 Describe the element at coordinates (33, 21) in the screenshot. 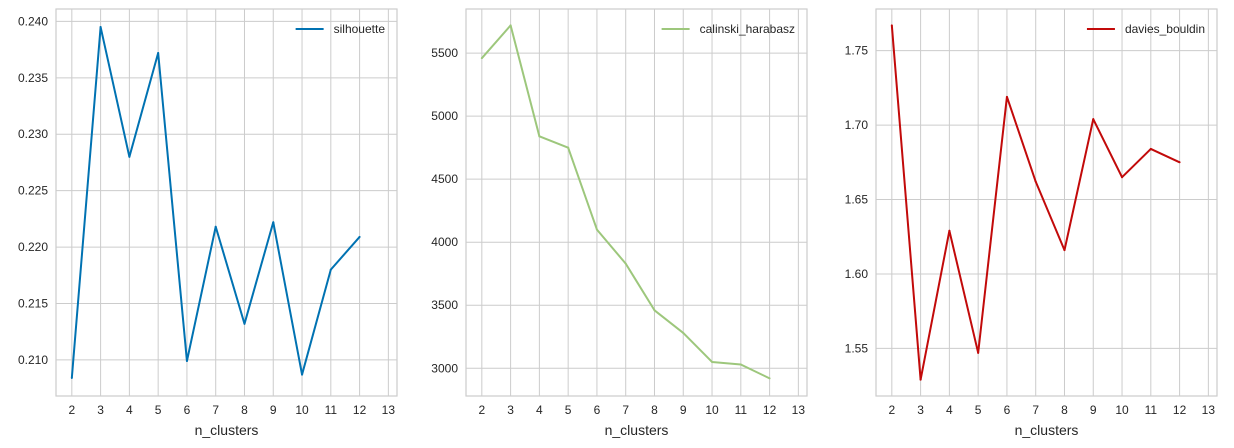

I see `y-tick-label: 0.240` at that location.